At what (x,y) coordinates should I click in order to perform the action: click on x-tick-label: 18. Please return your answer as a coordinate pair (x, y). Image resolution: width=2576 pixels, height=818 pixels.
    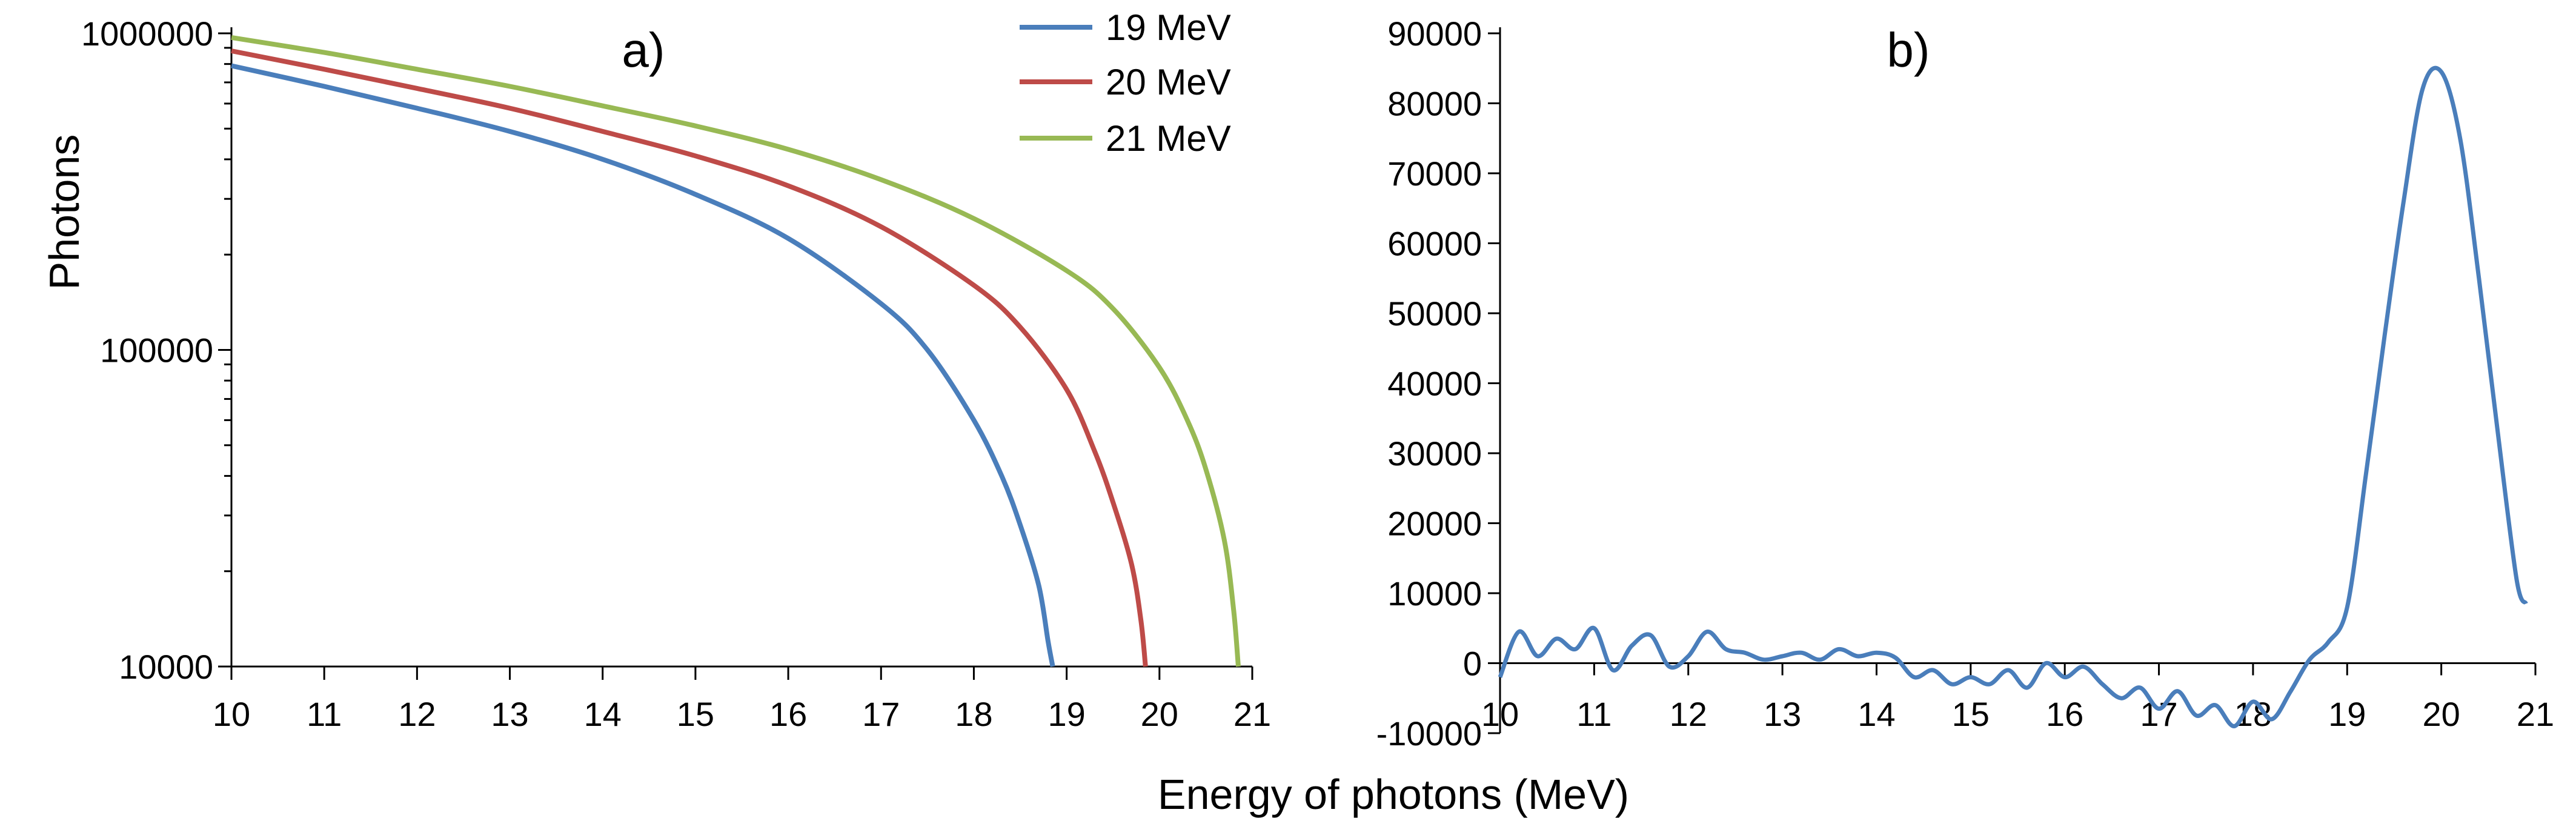
    Looking at the image, I should click on (974, 714).